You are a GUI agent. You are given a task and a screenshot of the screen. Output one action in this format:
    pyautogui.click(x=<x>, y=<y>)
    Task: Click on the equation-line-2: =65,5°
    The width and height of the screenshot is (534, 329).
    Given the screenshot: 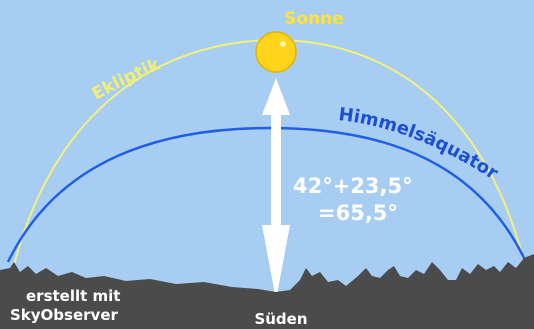 What is the action you would take?
    pyautogui.click(x=358, y=213)
    